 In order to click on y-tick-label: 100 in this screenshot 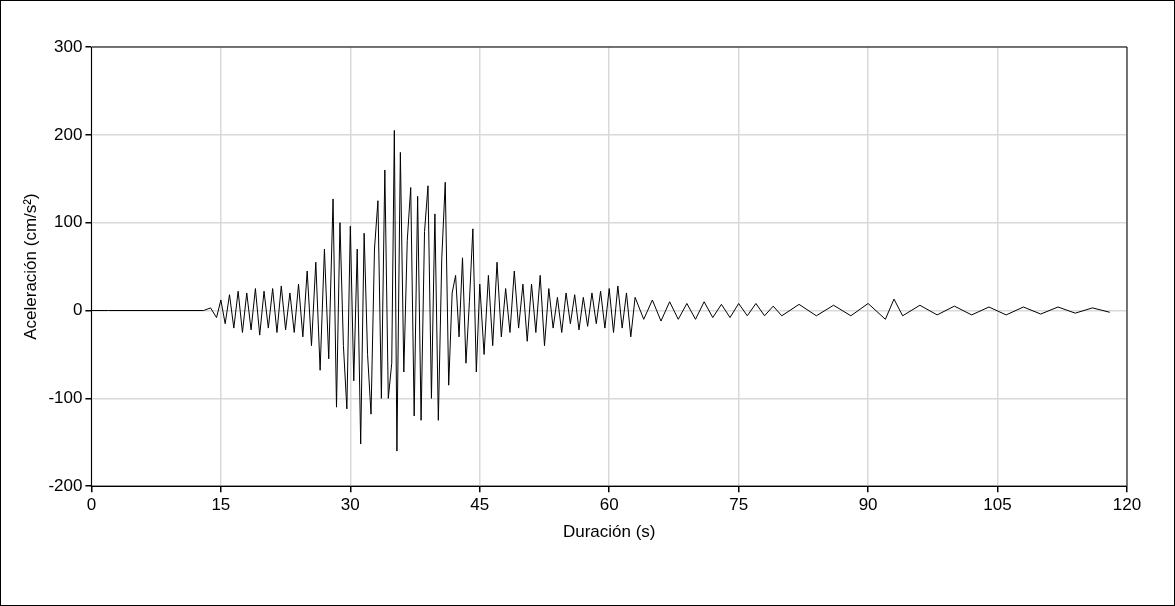, I will do `click(68, 222)`.